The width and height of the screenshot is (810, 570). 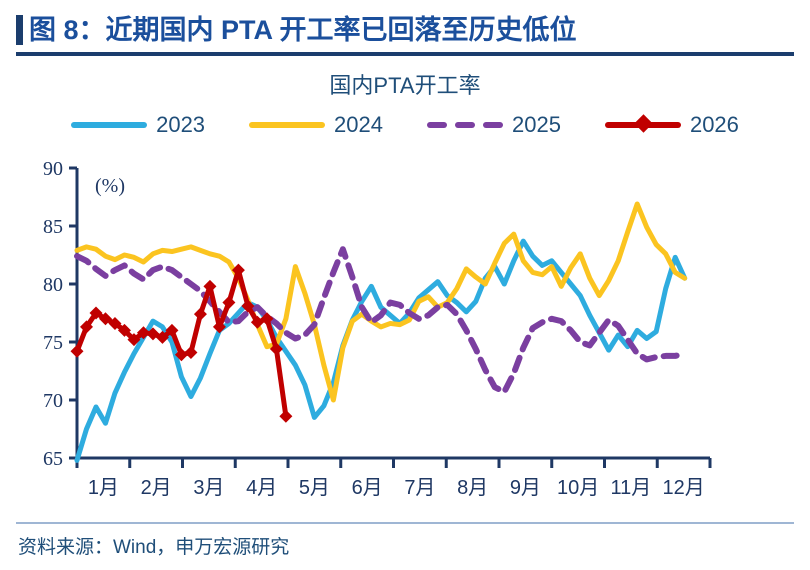 I want to click on x-tick-label-6: 6月, so click(x=367, y=488).